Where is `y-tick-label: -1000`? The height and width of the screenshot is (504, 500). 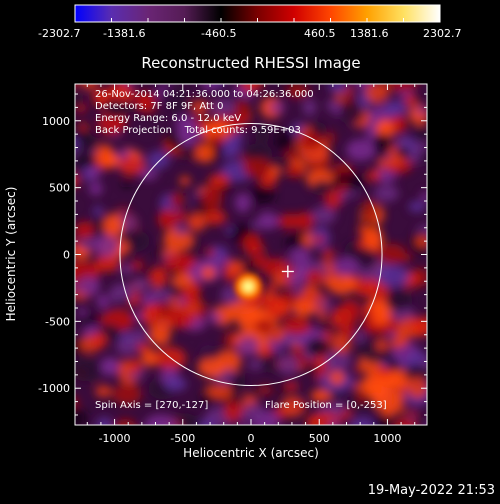
y-tick-label: -1000 is located at coordinates (54, 388).